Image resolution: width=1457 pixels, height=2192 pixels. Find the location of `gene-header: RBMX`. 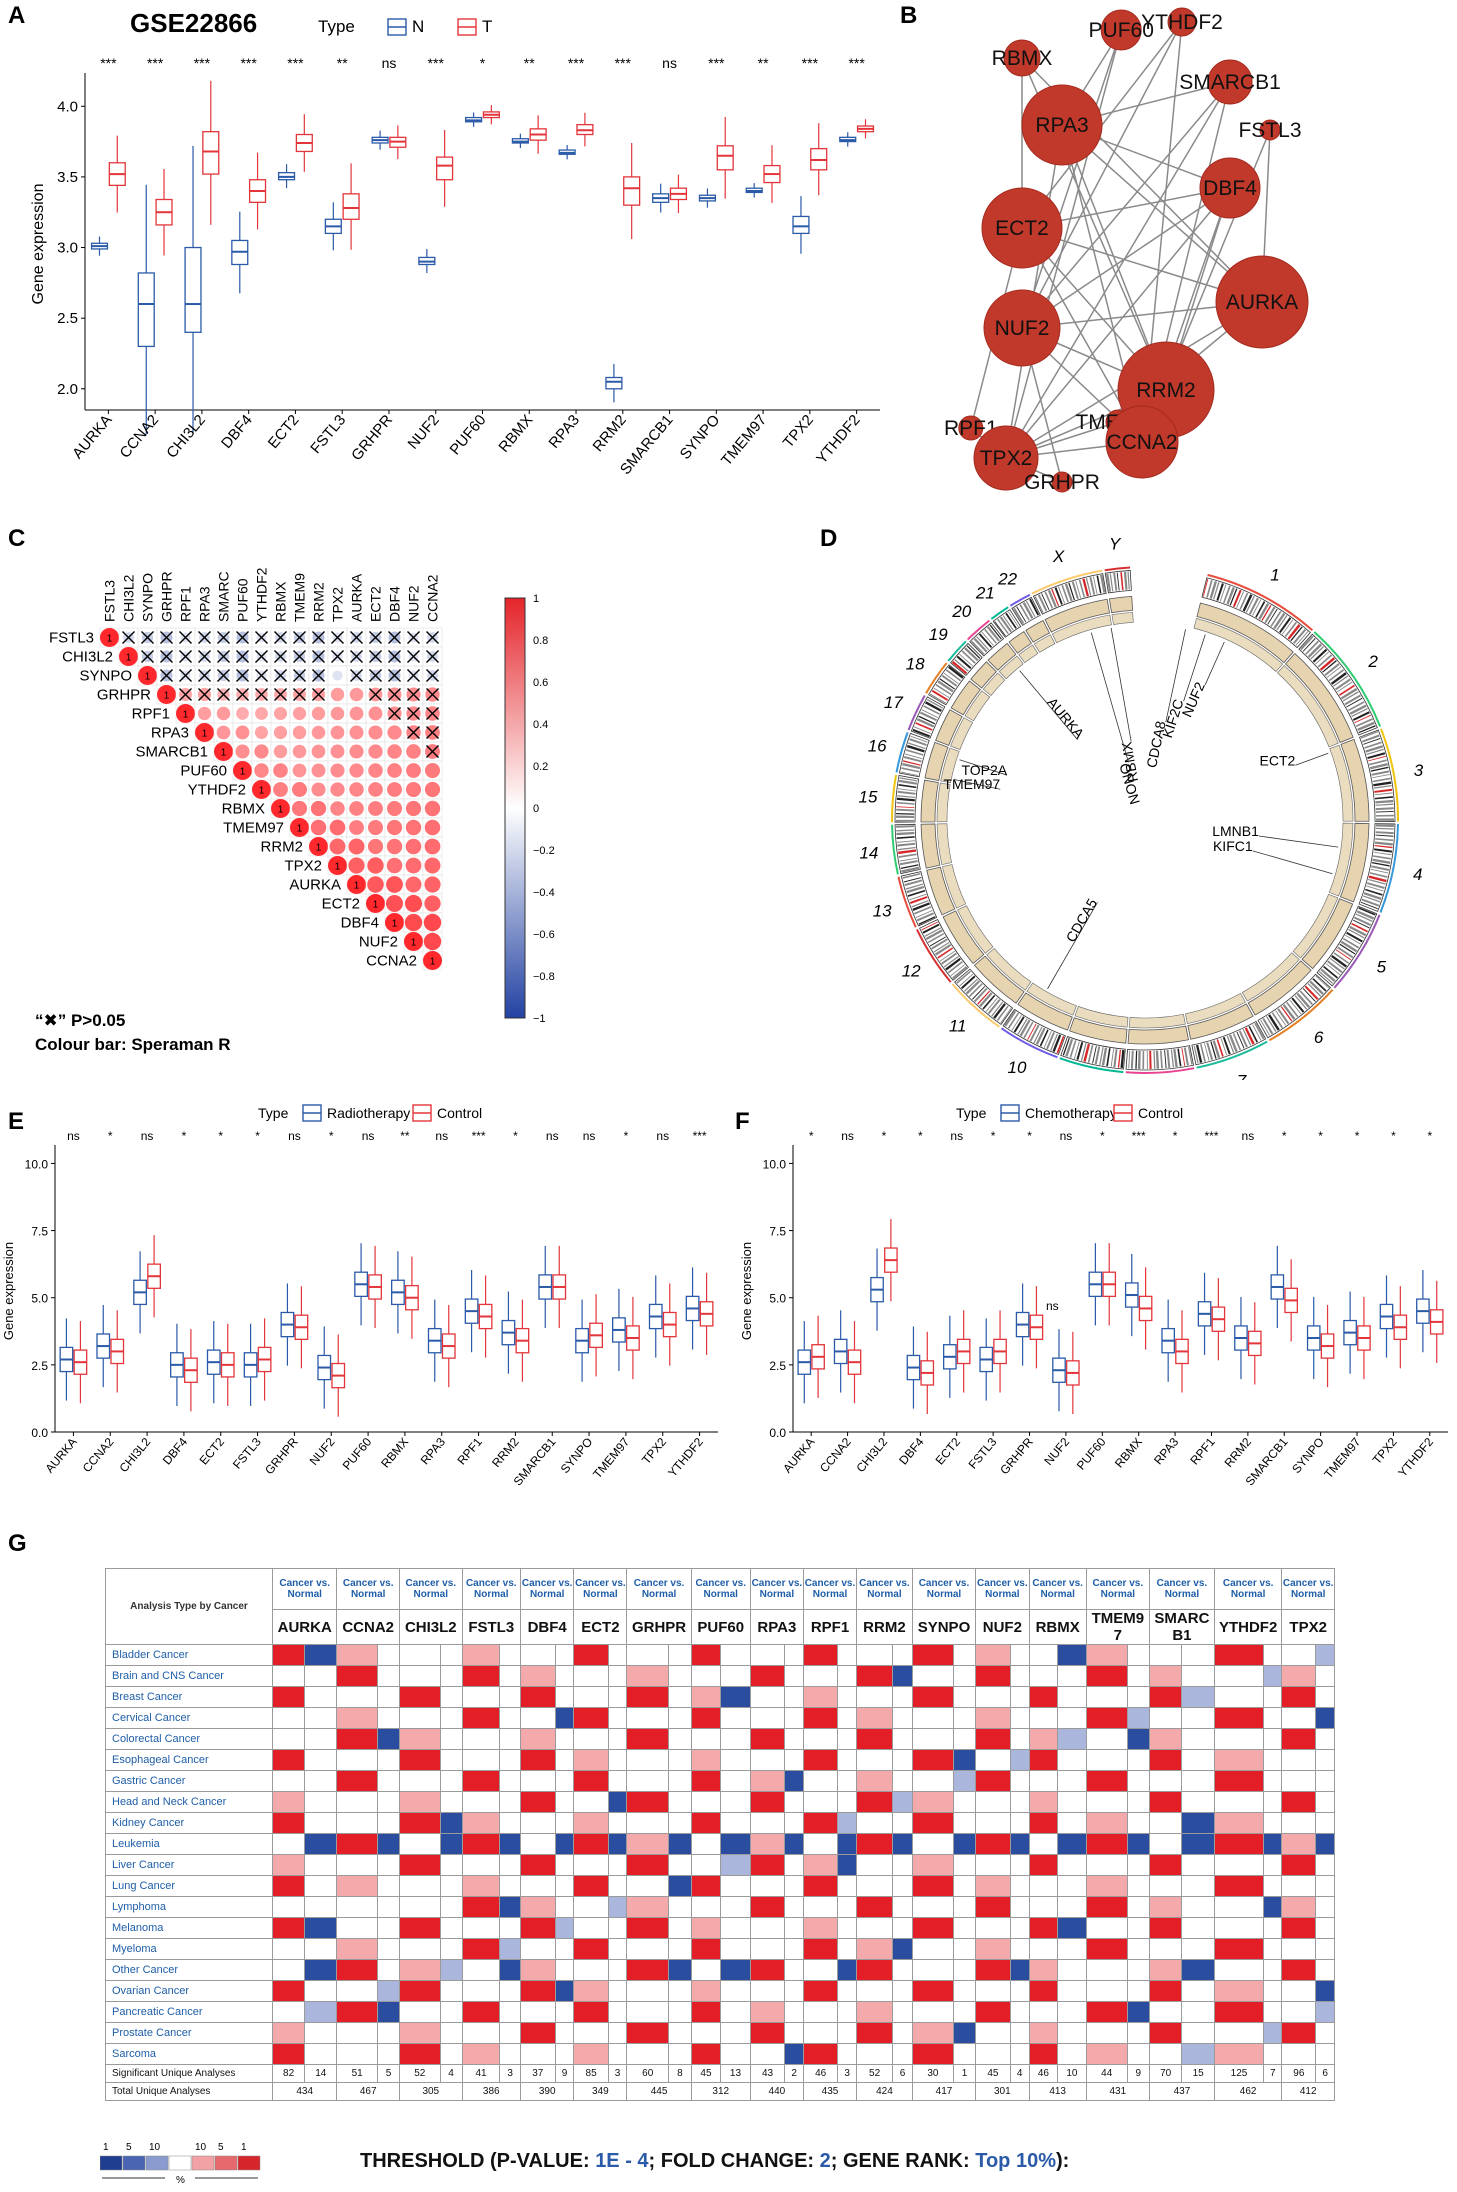

gene-header: RBMX is located at coordinates (1057, 1627).